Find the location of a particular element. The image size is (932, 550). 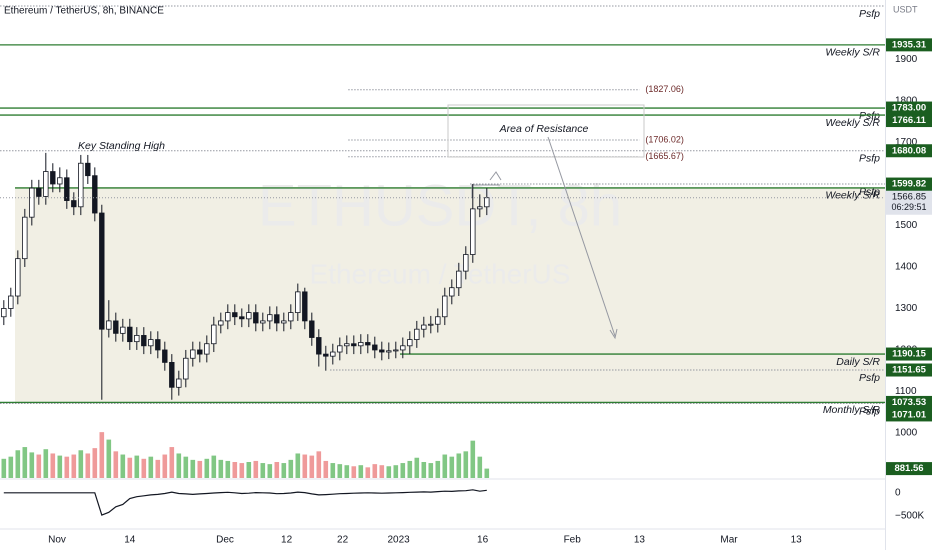

y-tick-label: 1100 is located at coordinates (906, 391).